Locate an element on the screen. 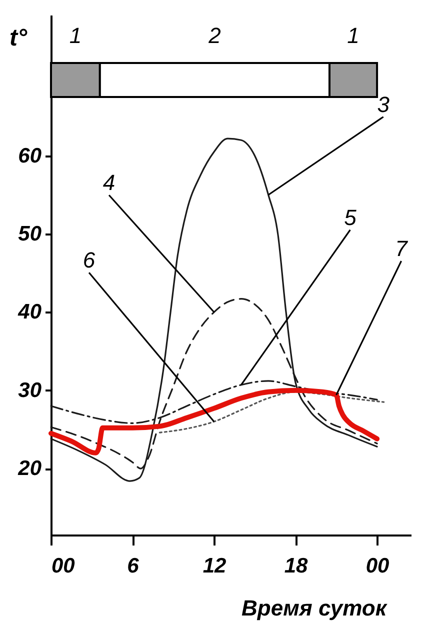  y-tick-label: 50 is located at coordinates (30, 234).